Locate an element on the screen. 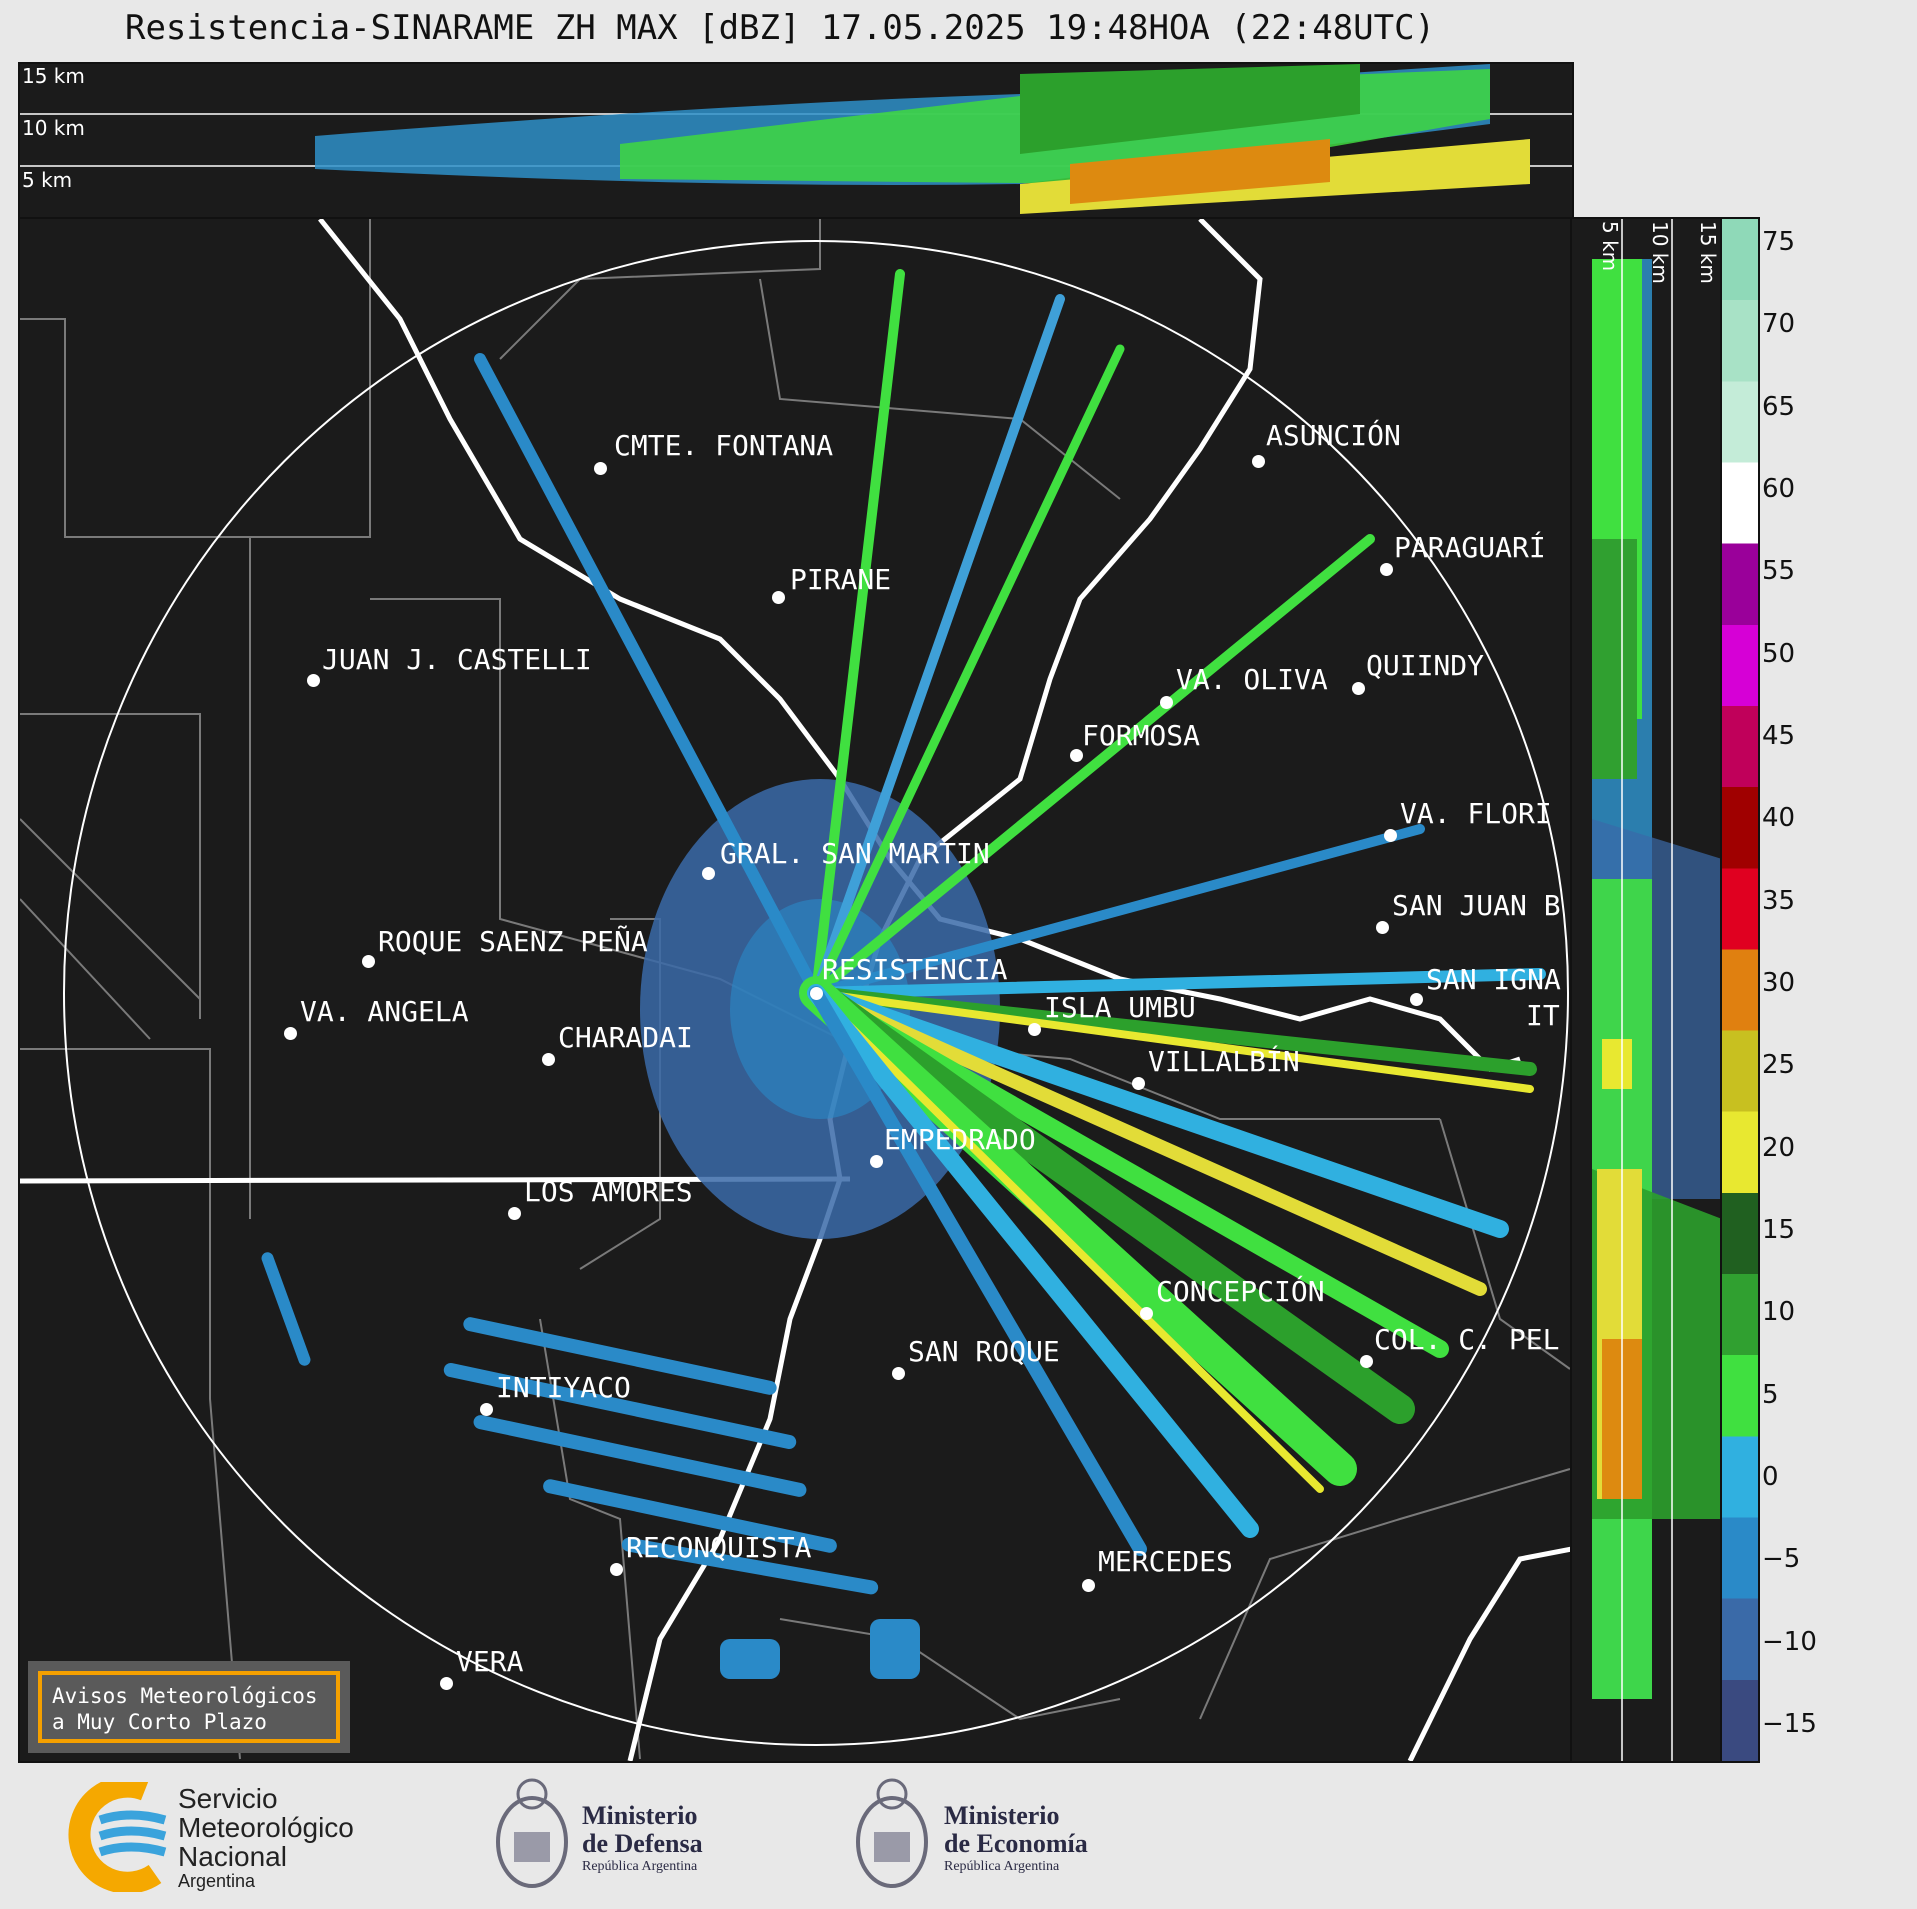 The width and height of the screenshot is (1917, 1909). colorbar-tick-label: 55 is located at coordinates (1779, 571).